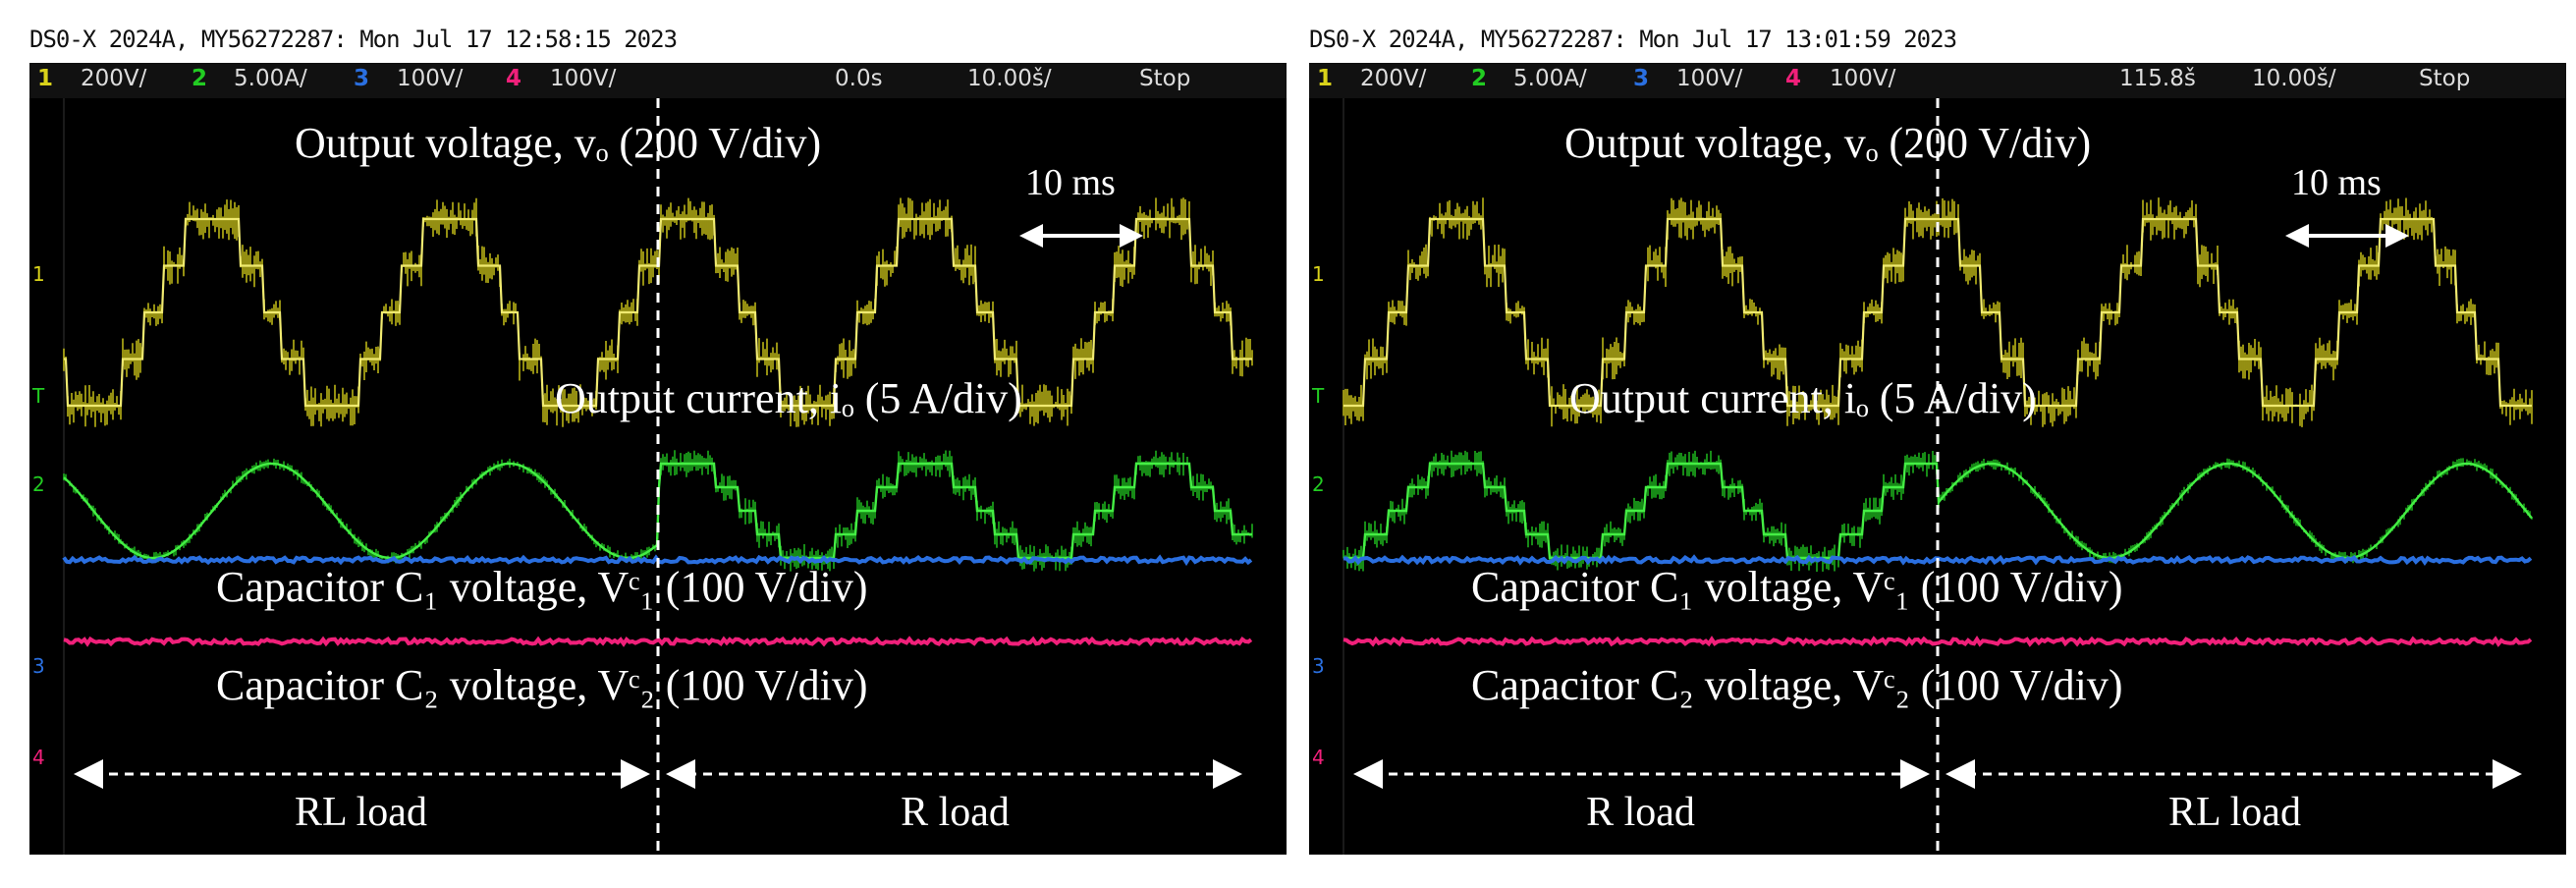 The image size is (2576, 888). Describe the element at coordinates (2234, 812) in the screenshot. I see `right-load-label: RL load` at that location.